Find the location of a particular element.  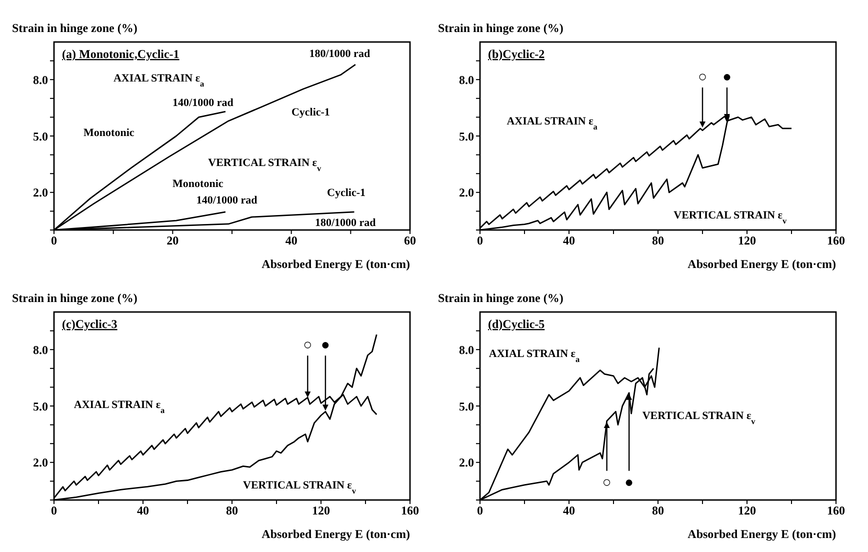

x-tick-label: 60 is located at coordinates (410, 241).